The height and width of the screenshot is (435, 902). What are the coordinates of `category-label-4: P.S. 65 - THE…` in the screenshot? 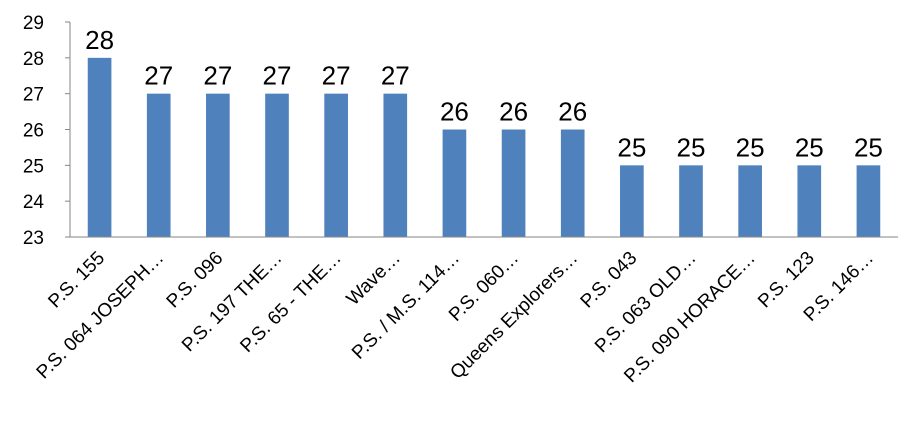 It's located at (290, 302).